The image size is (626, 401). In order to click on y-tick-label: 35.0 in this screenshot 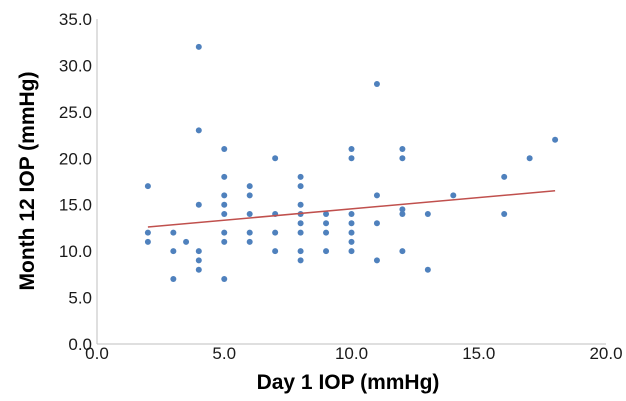, I will do `click(75, 19)`.